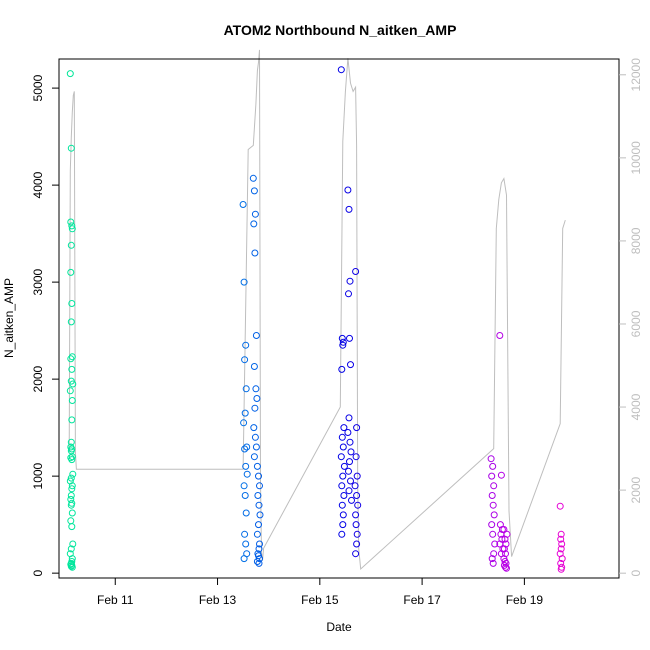 Image resolution: width=650 pixels, height=650 pixels. Describe the element at coordinates (636, 158) in the screenshot. I see `y2-tick-label: 10000` at that location.